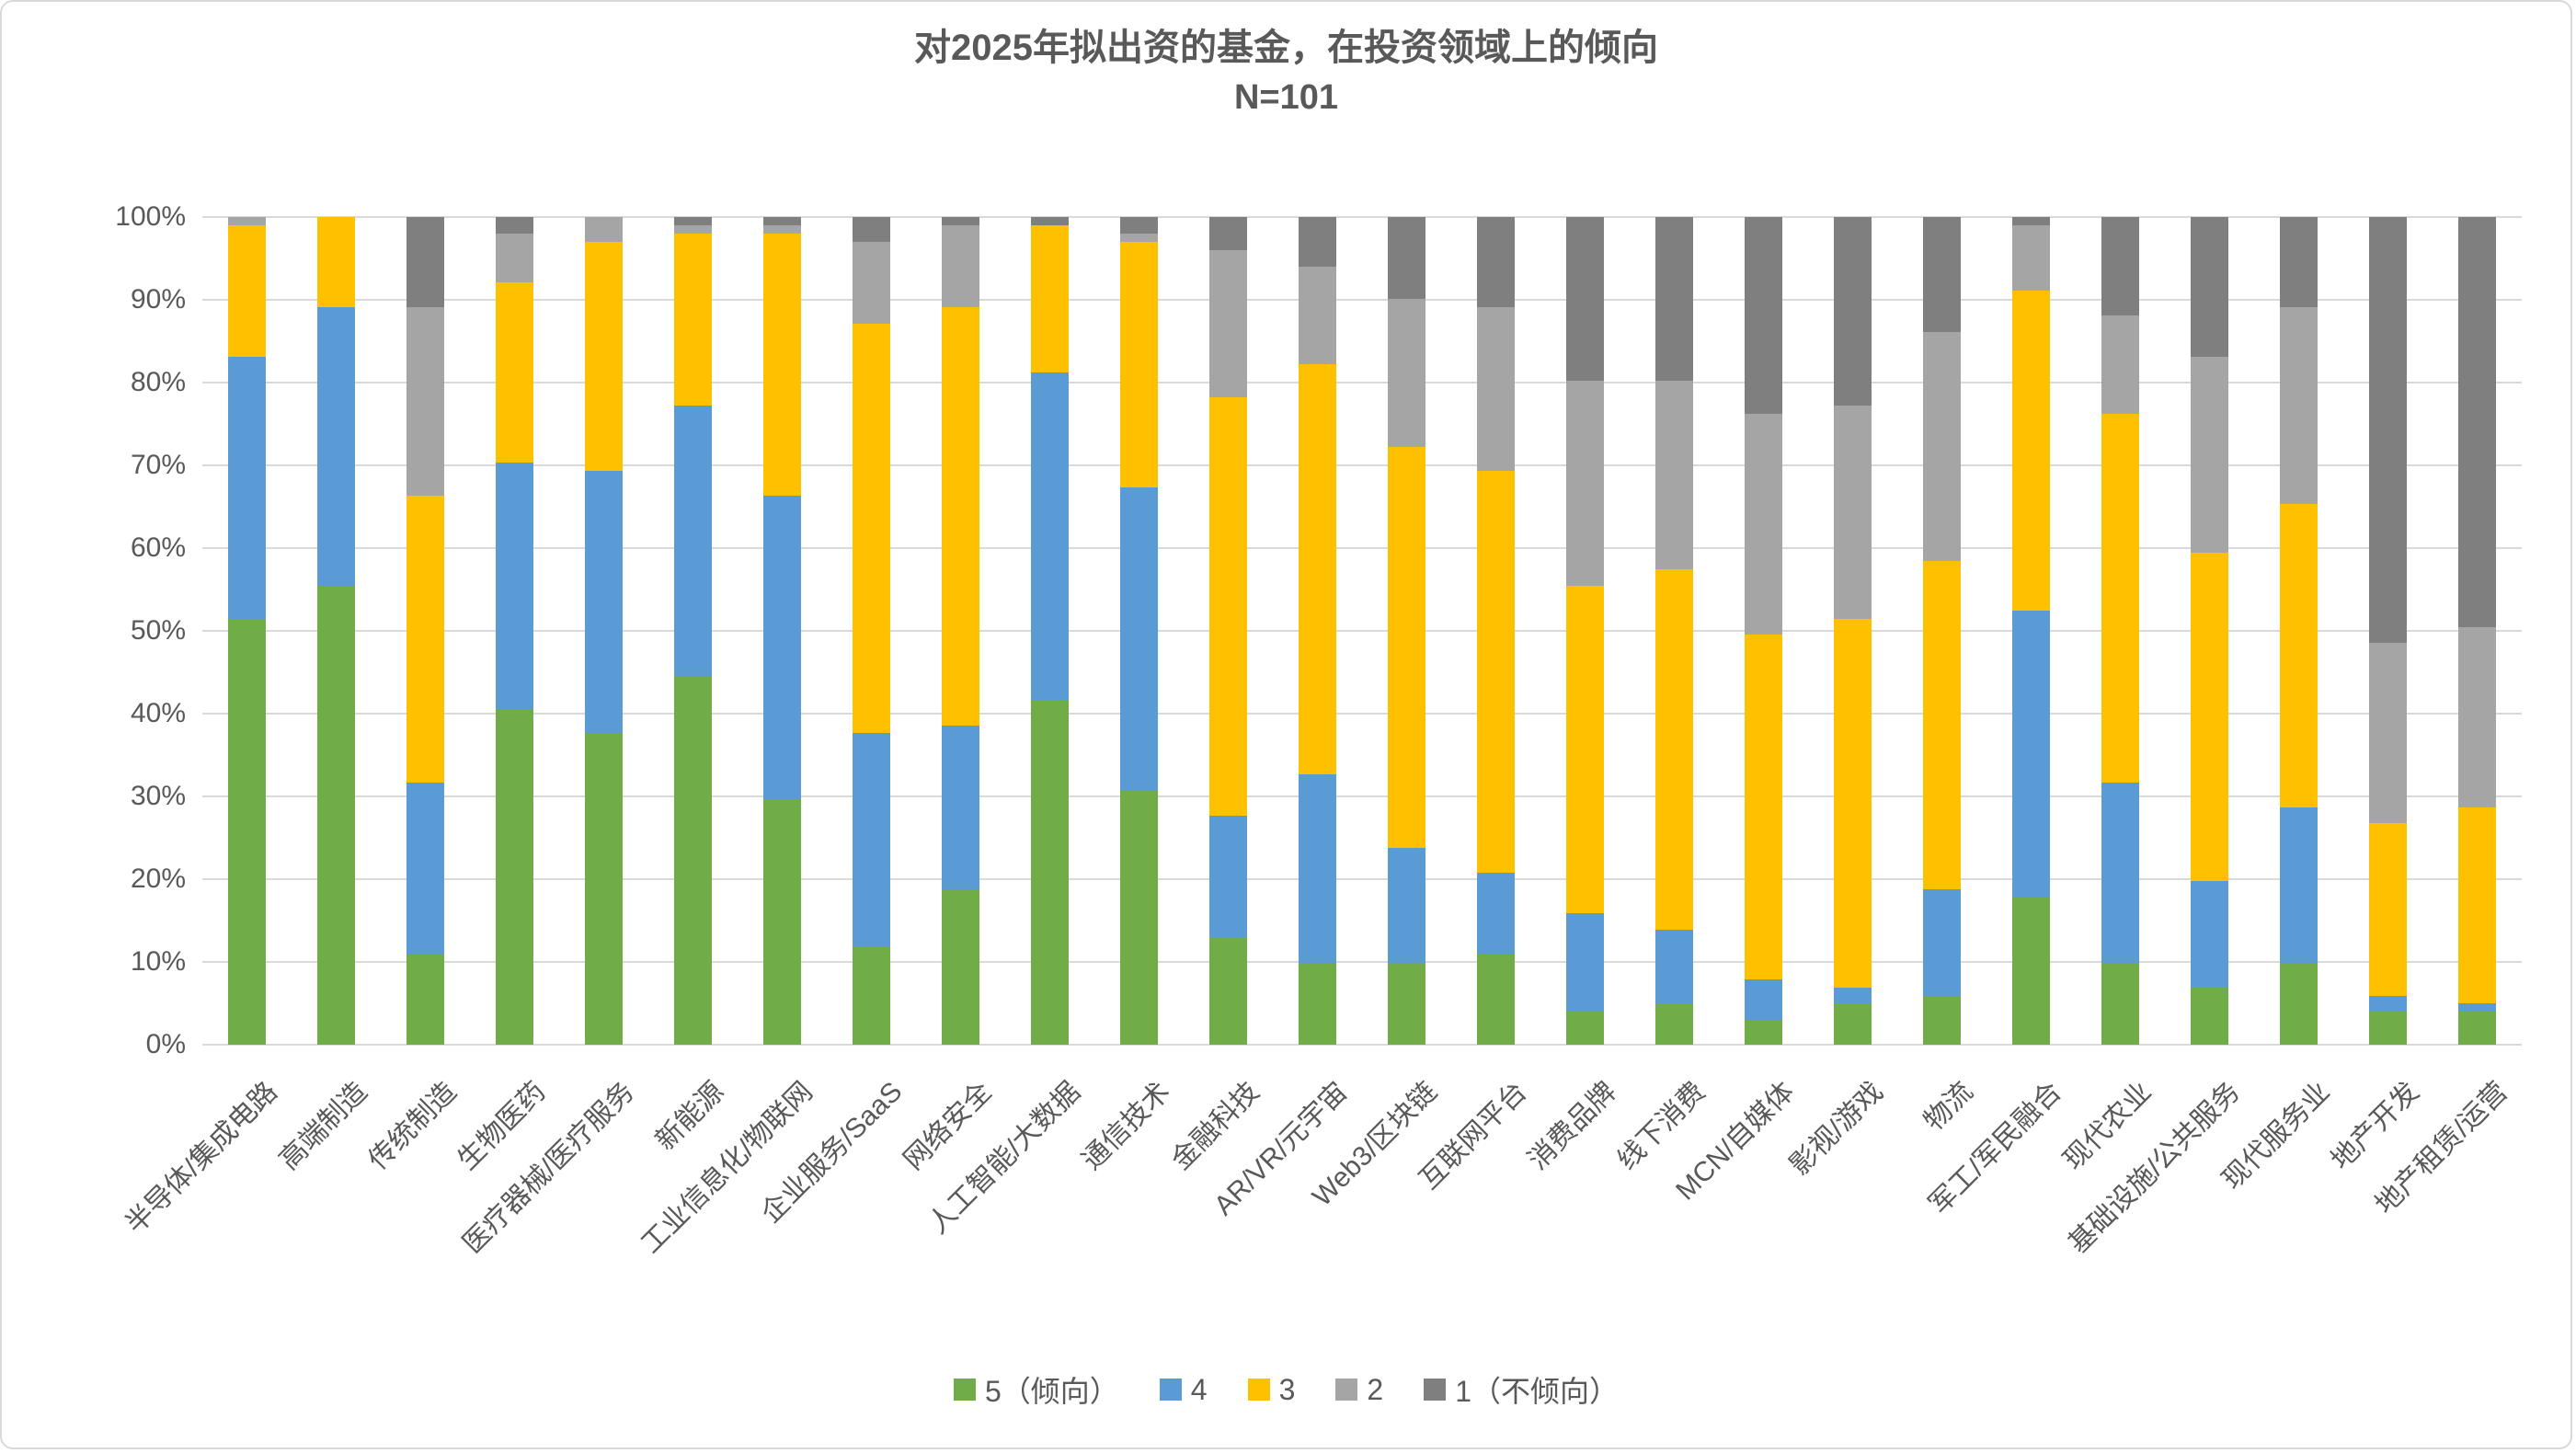 The height and width of the screenshot is (1453, 2576). Describe the element at coordinates (1286, 48) in the screenshot. I see `chart-title: 对2025年拟出资的基金，在投资领域上的倾向` at that location.